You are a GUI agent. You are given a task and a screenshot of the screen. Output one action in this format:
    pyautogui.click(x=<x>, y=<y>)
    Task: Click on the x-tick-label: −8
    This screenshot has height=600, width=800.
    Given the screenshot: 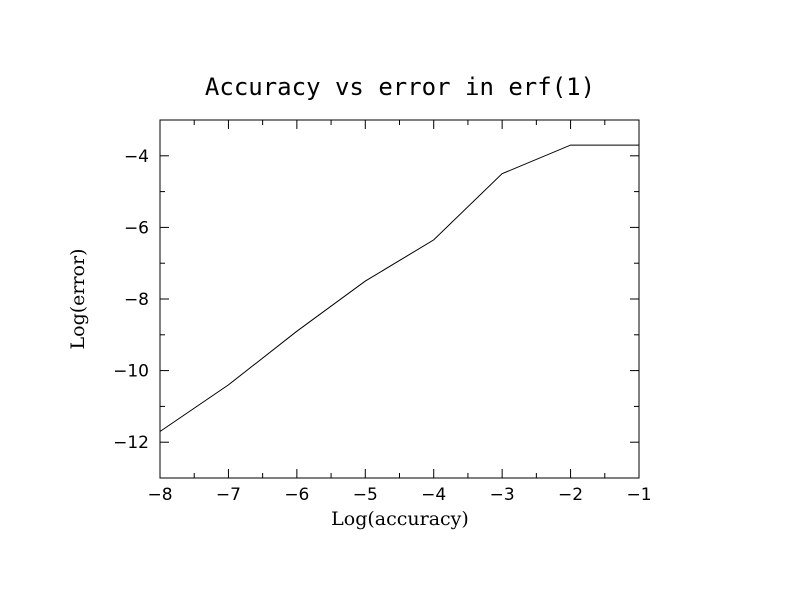 What is the action you would take?
    pyautogui.click(x=159, y=495)
    